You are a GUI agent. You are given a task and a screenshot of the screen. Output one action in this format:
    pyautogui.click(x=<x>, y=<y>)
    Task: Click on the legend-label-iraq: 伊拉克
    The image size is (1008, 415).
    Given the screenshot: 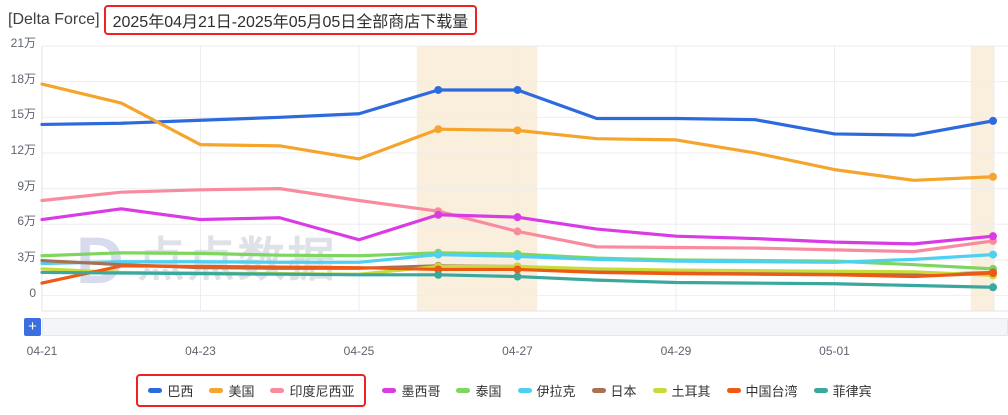 What is the action you would take?
    pyautogui.click(x=556, y=391)
    